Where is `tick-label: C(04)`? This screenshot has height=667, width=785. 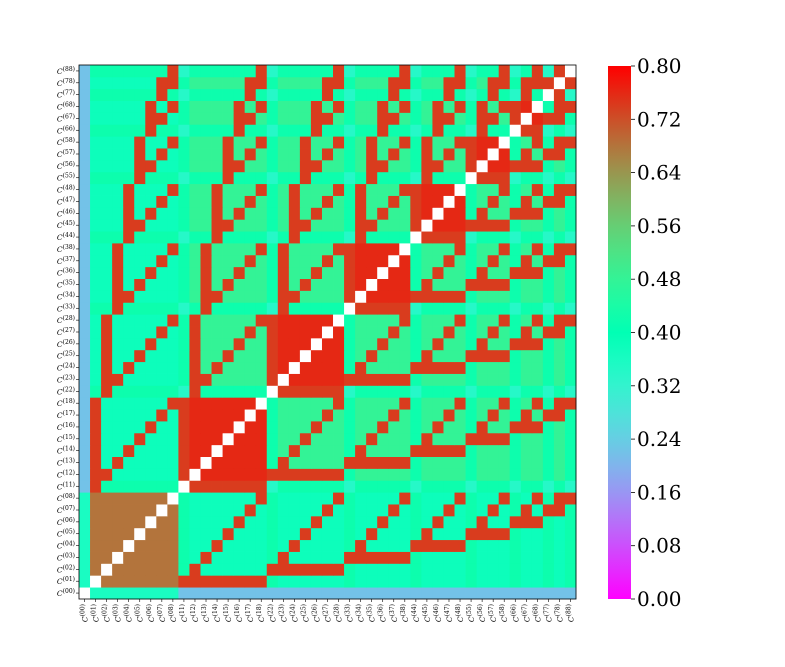 tick-label: C(04) is located at coordinates (129, 613).